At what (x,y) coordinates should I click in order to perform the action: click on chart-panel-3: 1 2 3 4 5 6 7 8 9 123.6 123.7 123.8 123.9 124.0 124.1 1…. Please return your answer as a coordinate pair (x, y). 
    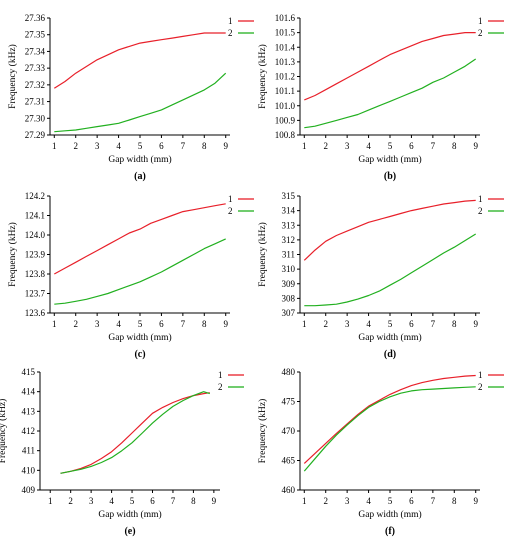
    Looking at the image, I should click on (130, 275).